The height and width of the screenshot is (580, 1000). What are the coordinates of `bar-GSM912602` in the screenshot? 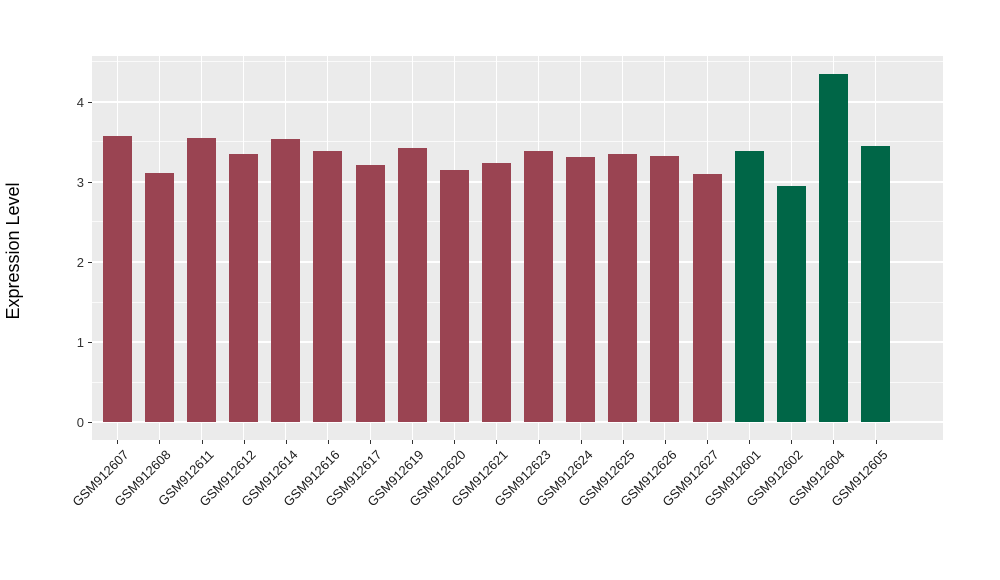 It's located at (791, 304).